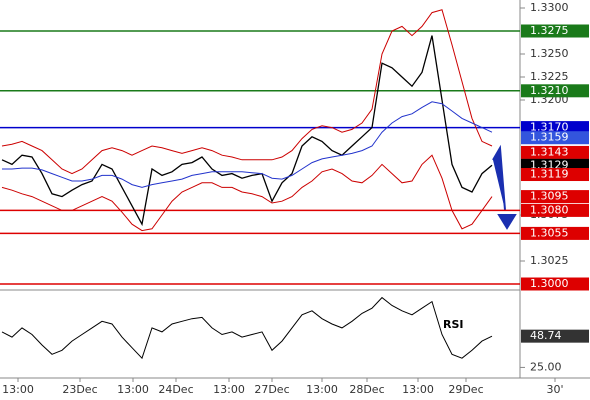 The width and height of the screenshot is (590, 400). I want to click on y-tick-label: 1.3250, so click(549, 53).